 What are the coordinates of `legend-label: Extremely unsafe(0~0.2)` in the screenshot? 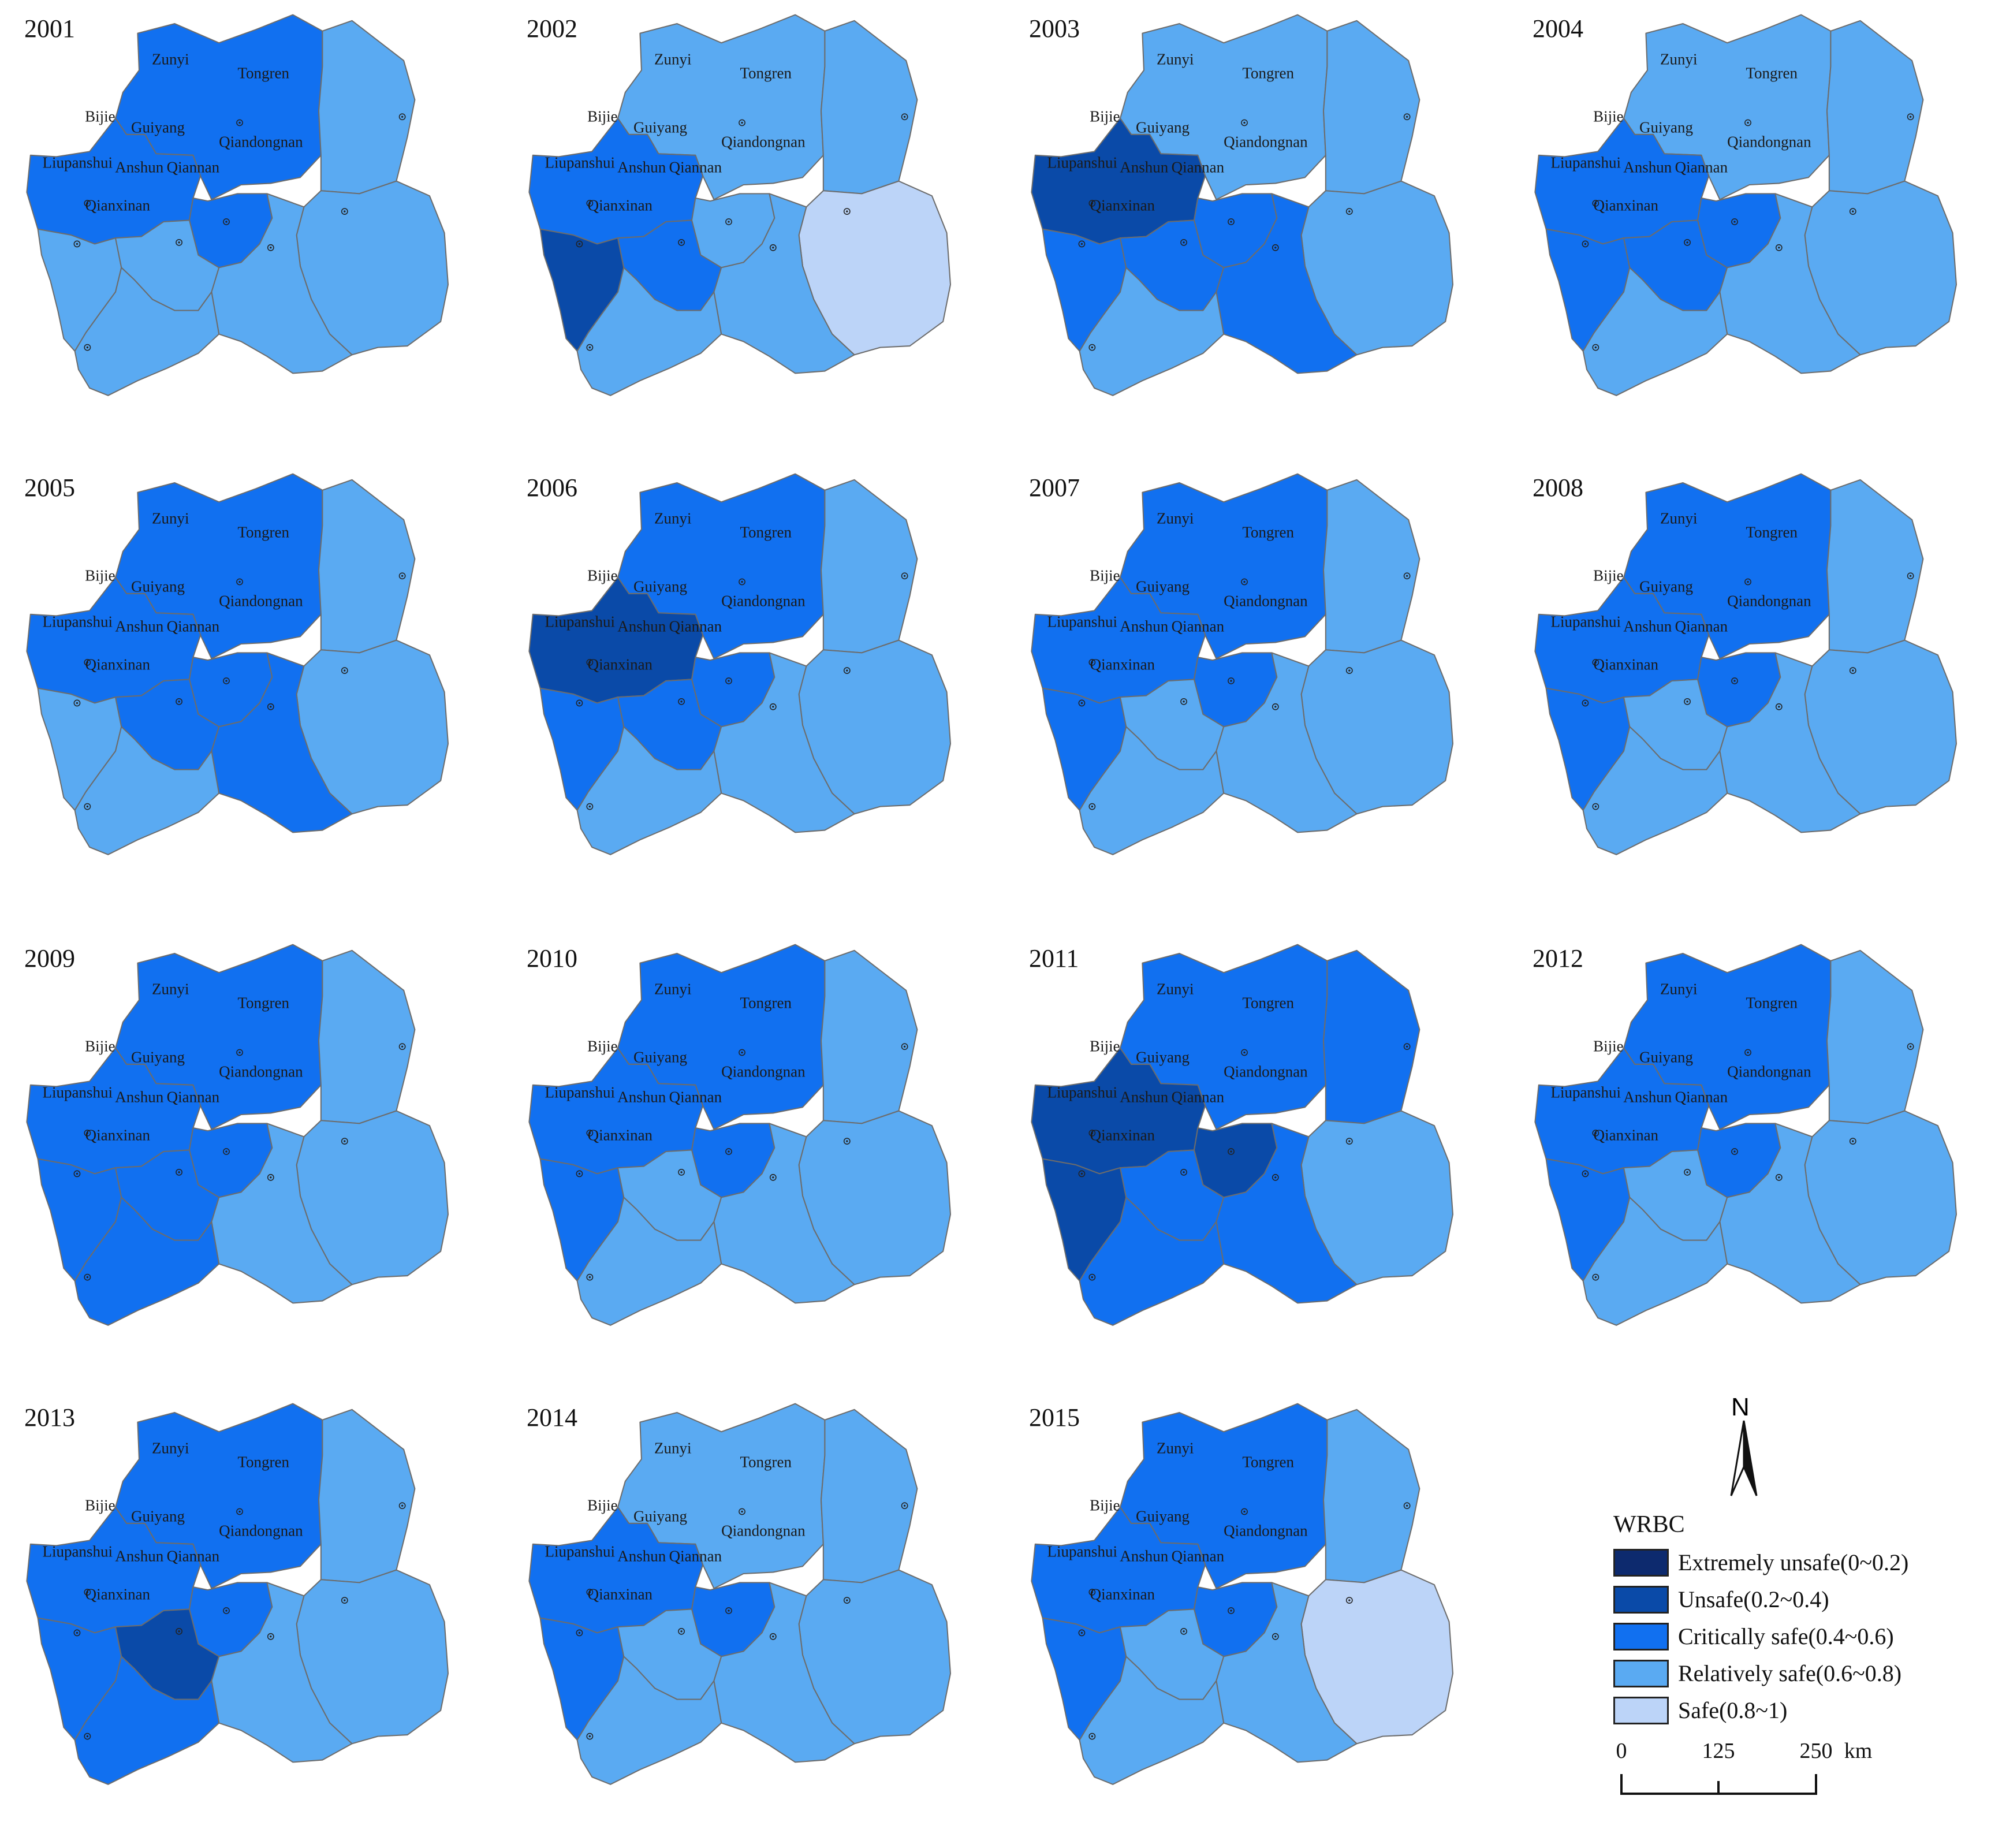 It's located at (1793, 1562).